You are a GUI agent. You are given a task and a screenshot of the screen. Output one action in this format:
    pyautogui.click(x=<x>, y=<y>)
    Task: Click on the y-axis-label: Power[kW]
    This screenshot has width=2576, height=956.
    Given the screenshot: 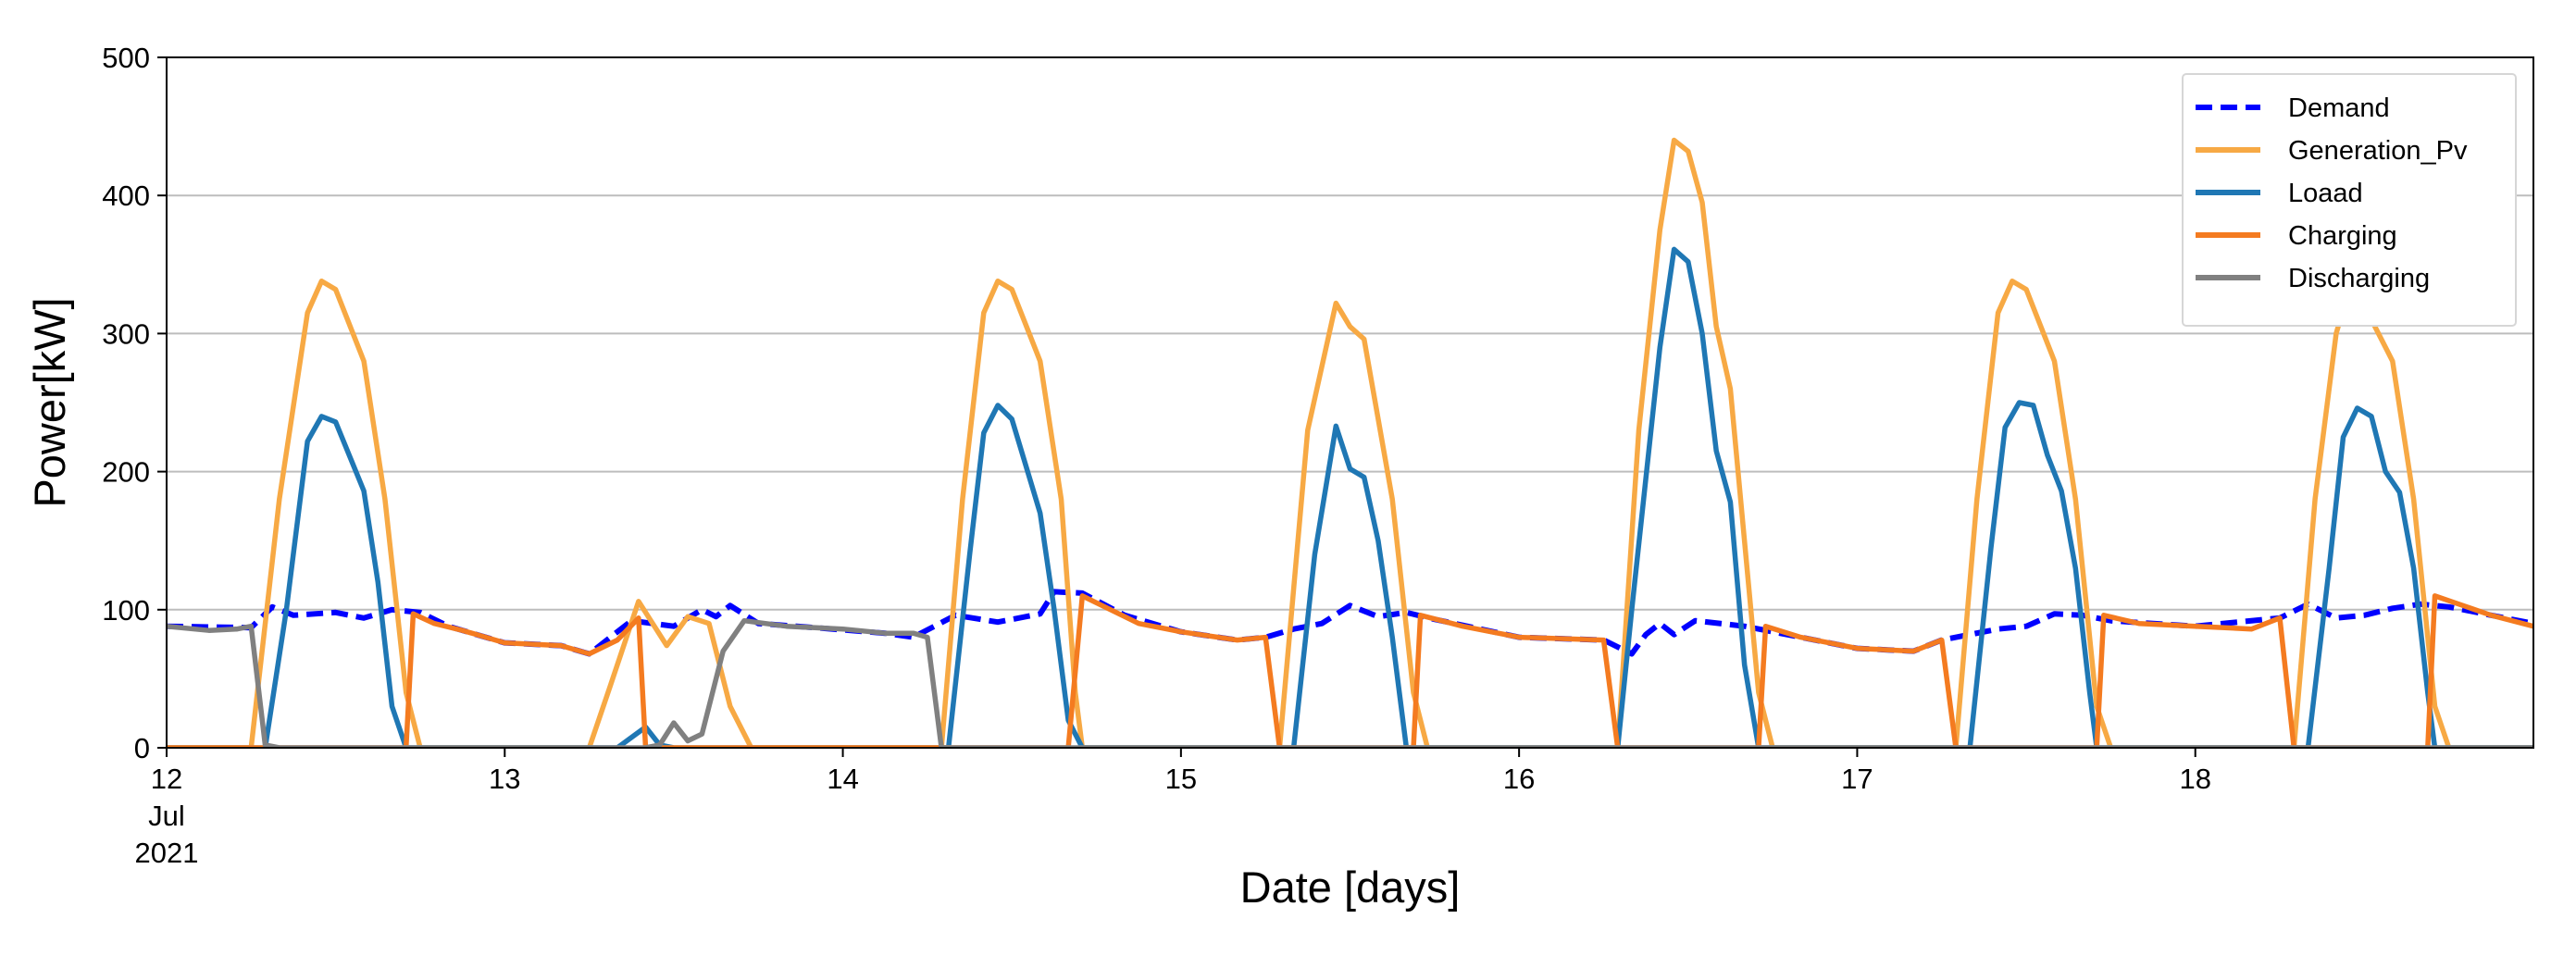 What is the action you would take?
    pyautogui.click(x=49, y=402)
    